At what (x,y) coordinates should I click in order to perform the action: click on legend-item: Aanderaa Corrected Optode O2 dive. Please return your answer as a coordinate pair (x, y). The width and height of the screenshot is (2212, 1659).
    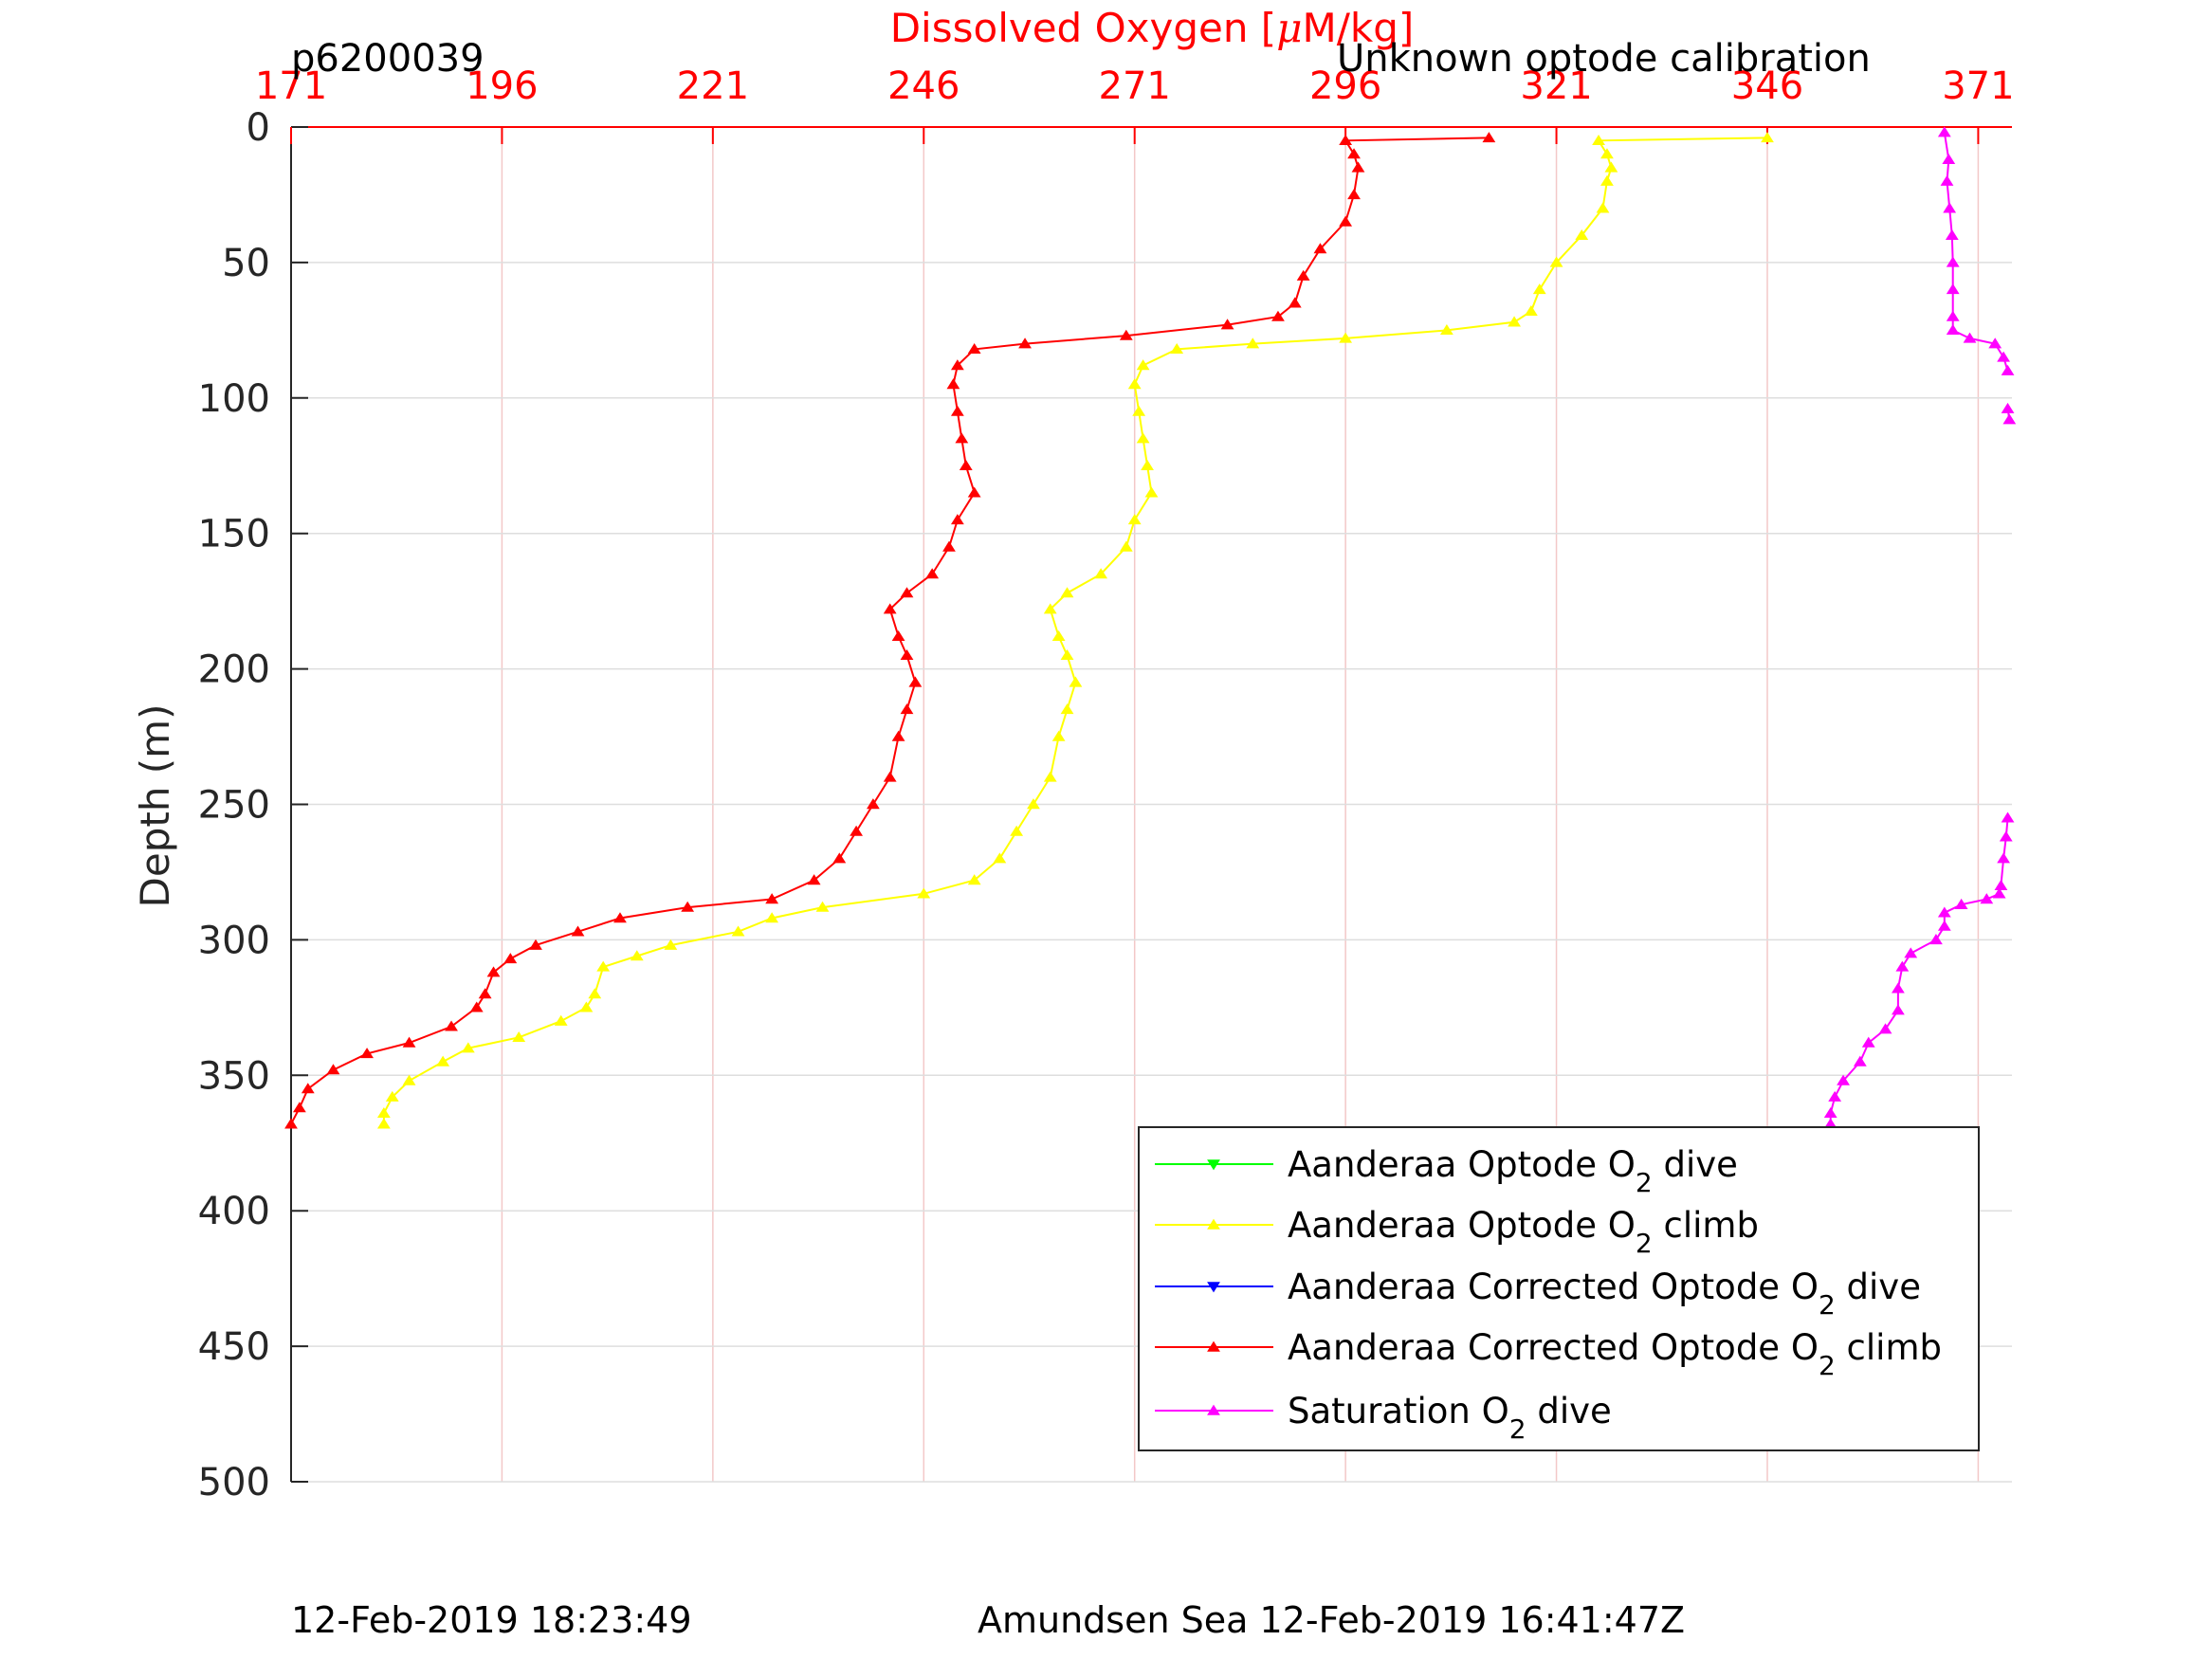
    Looking at the image, I should click on (1538, 1294).